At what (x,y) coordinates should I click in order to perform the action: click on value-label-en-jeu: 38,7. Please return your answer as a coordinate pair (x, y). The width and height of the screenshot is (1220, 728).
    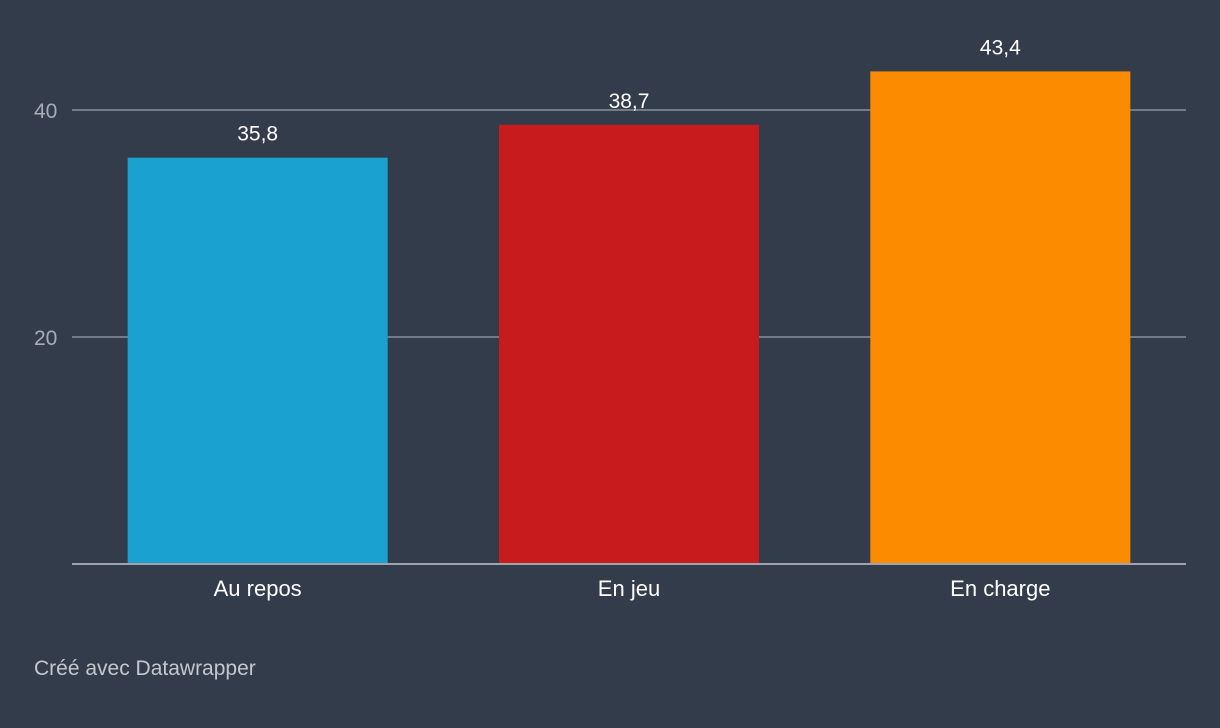
    Looking at the image, I should click on (629, 101).